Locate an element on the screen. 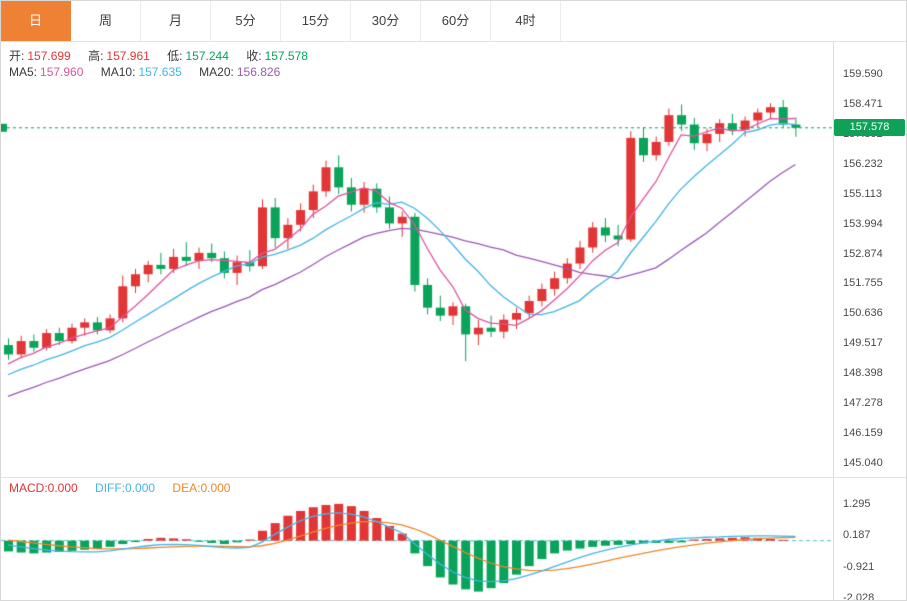 The height and width of the screenshot is (601, 907). open-label: 开: is located at coordinates (17, 56).